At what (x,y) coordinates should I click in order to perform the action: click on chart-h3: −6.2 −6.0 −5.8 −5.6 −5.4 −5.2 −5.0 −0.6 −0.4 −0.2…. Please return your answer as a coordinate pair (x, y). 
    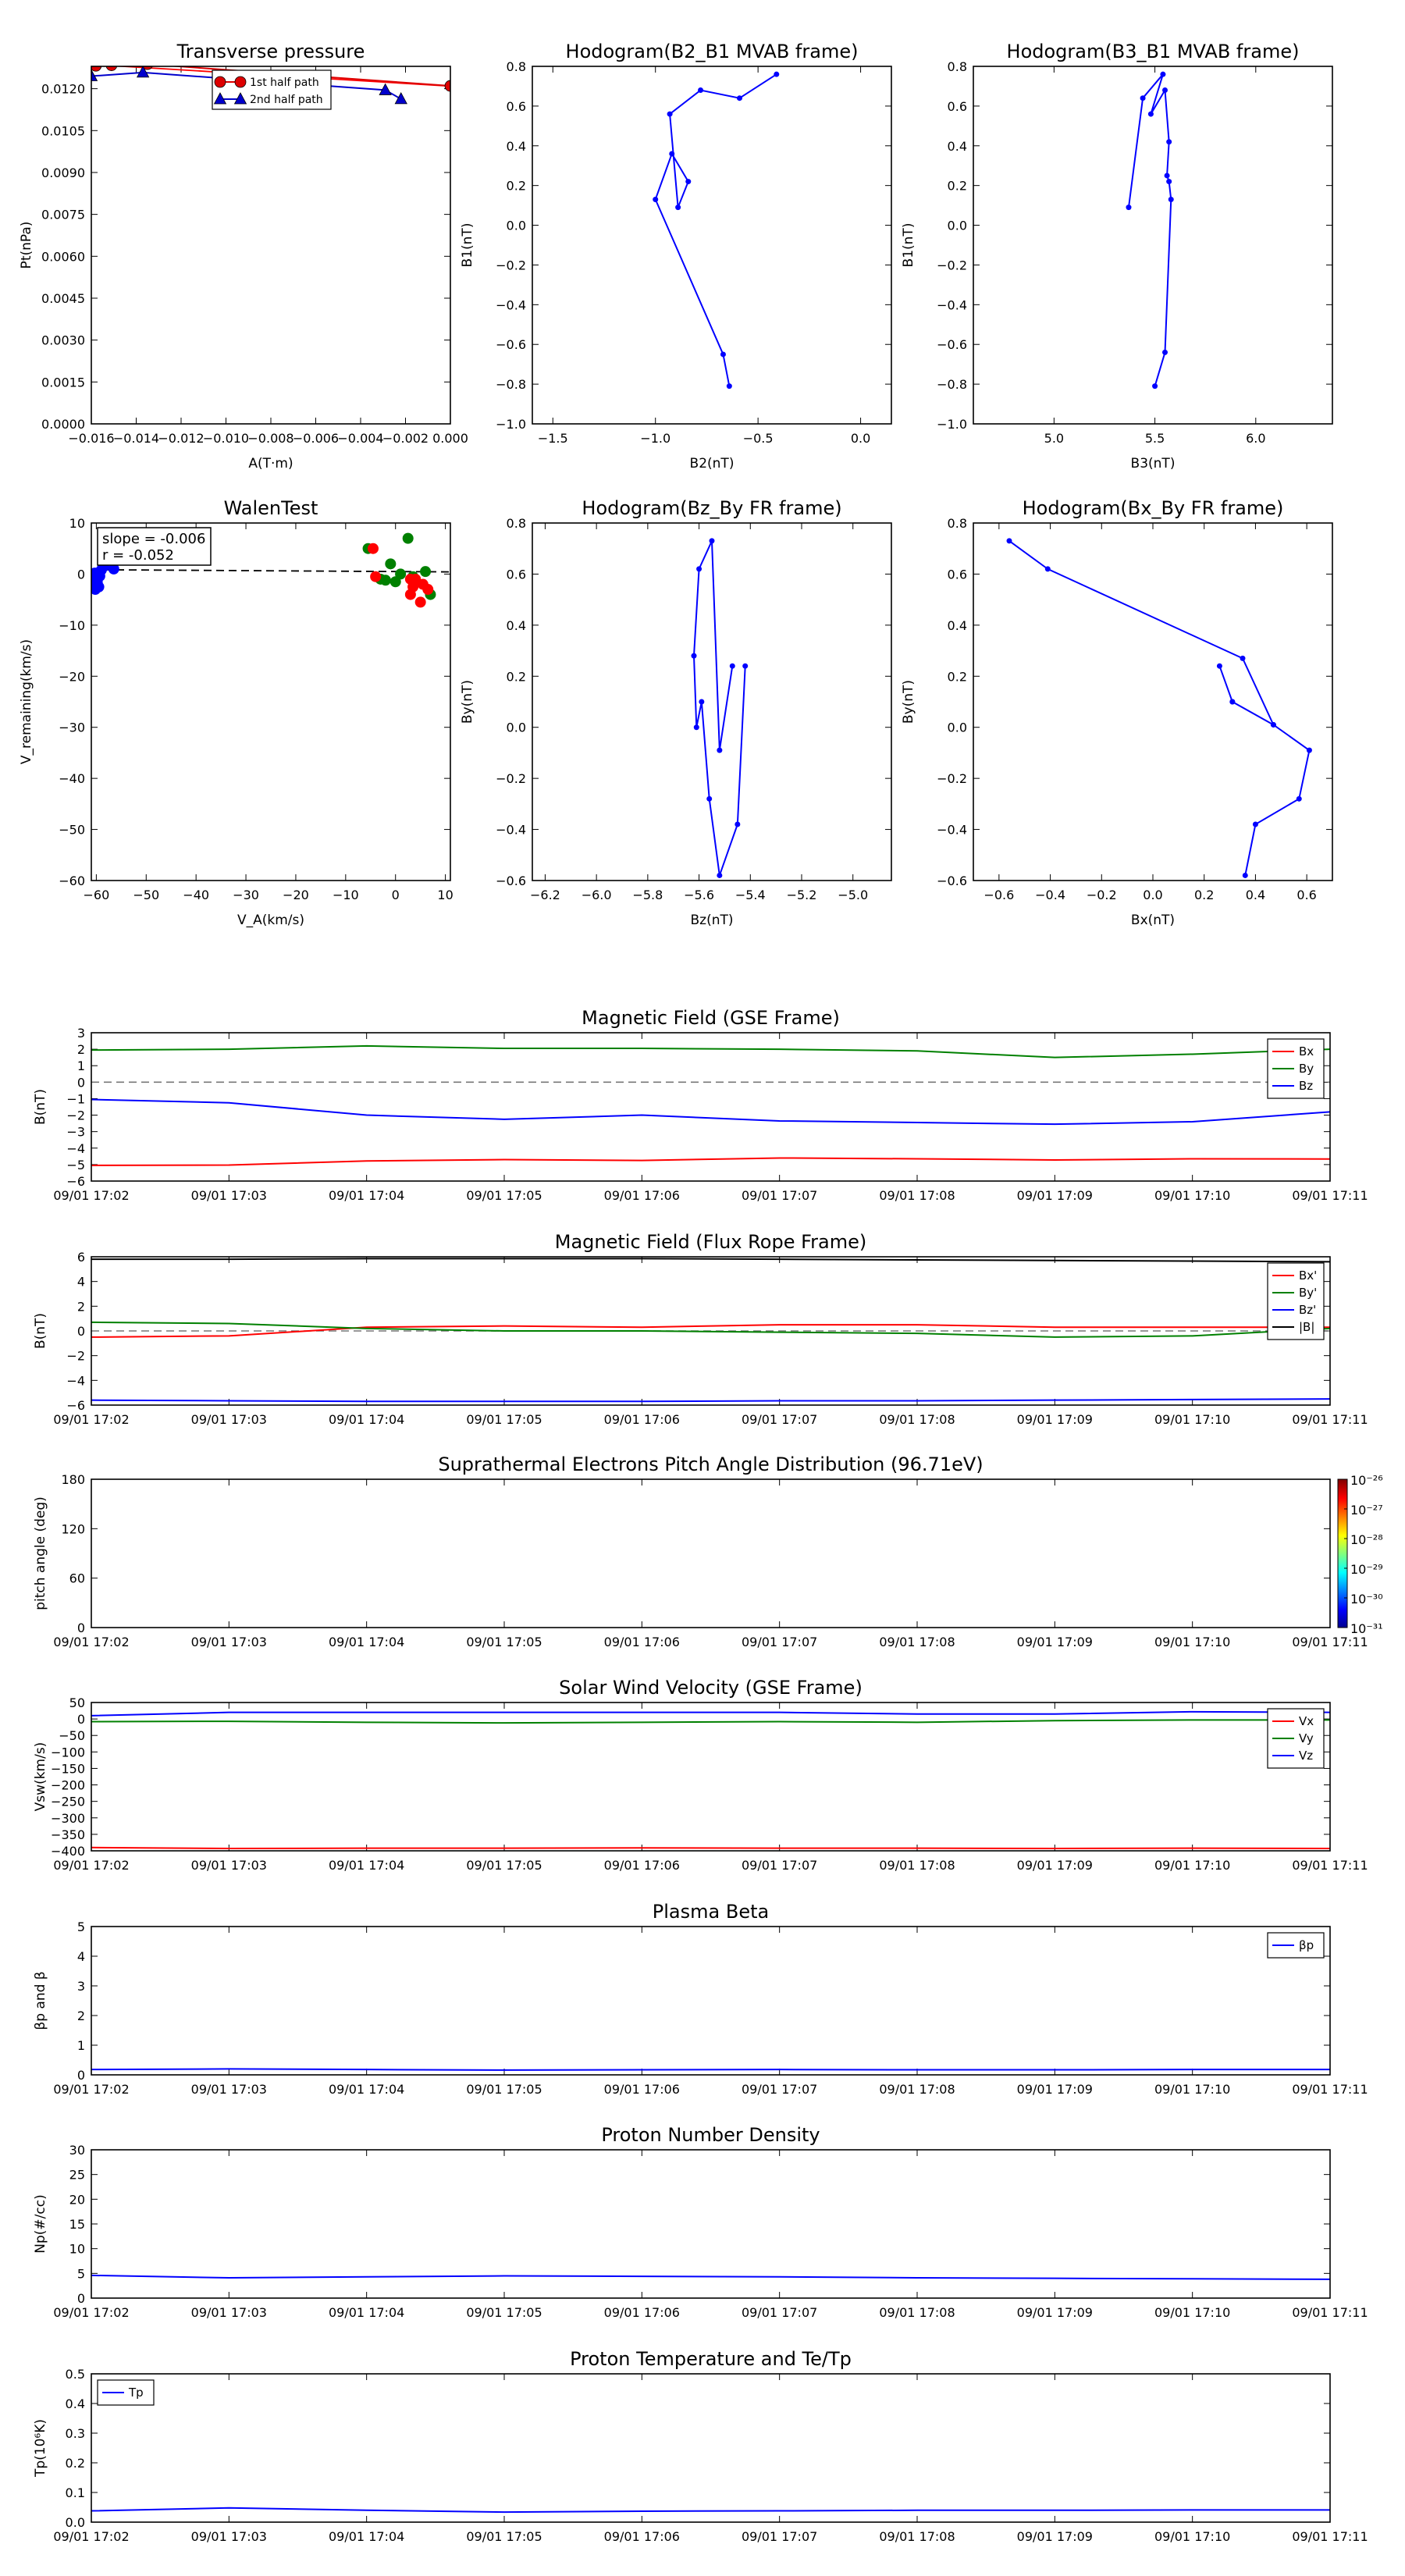
    Looking at the image, I should click on (676, 712).